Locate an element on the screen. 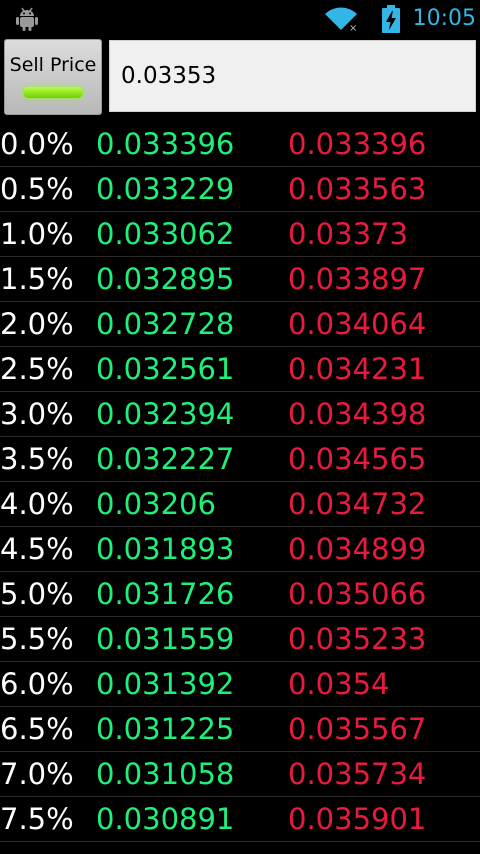 This screenshot has width=480, height=854. high-price-cell: 0.033897 is located at coordinates (357, 279).